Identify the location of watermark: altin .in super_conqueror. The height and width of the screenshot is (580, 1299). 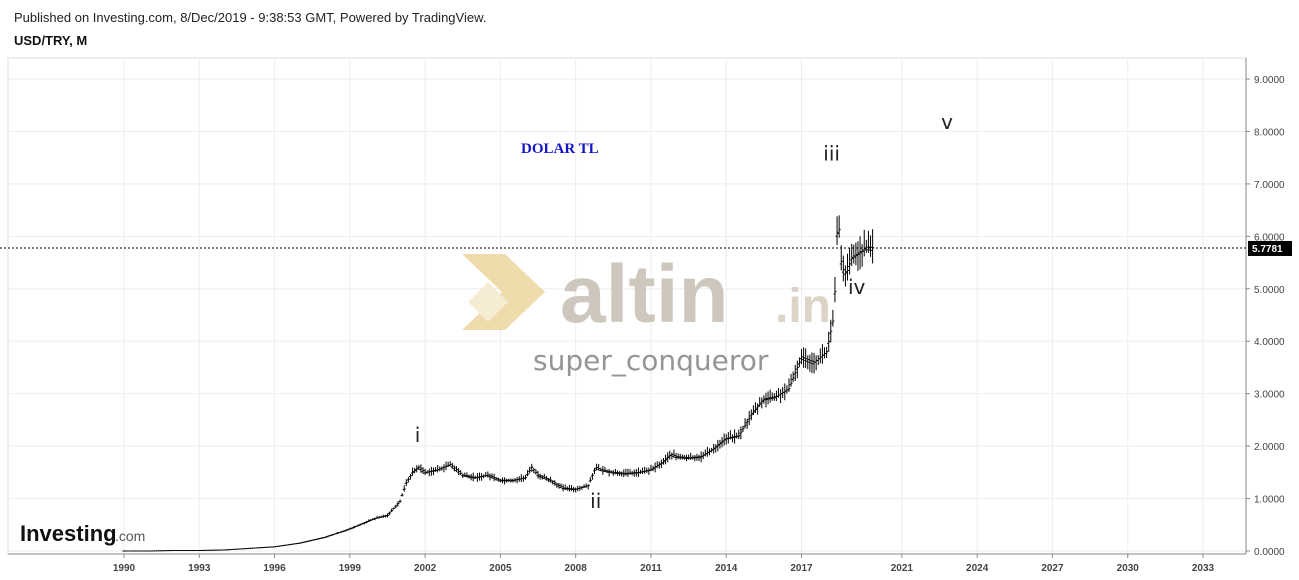
(646, 313).